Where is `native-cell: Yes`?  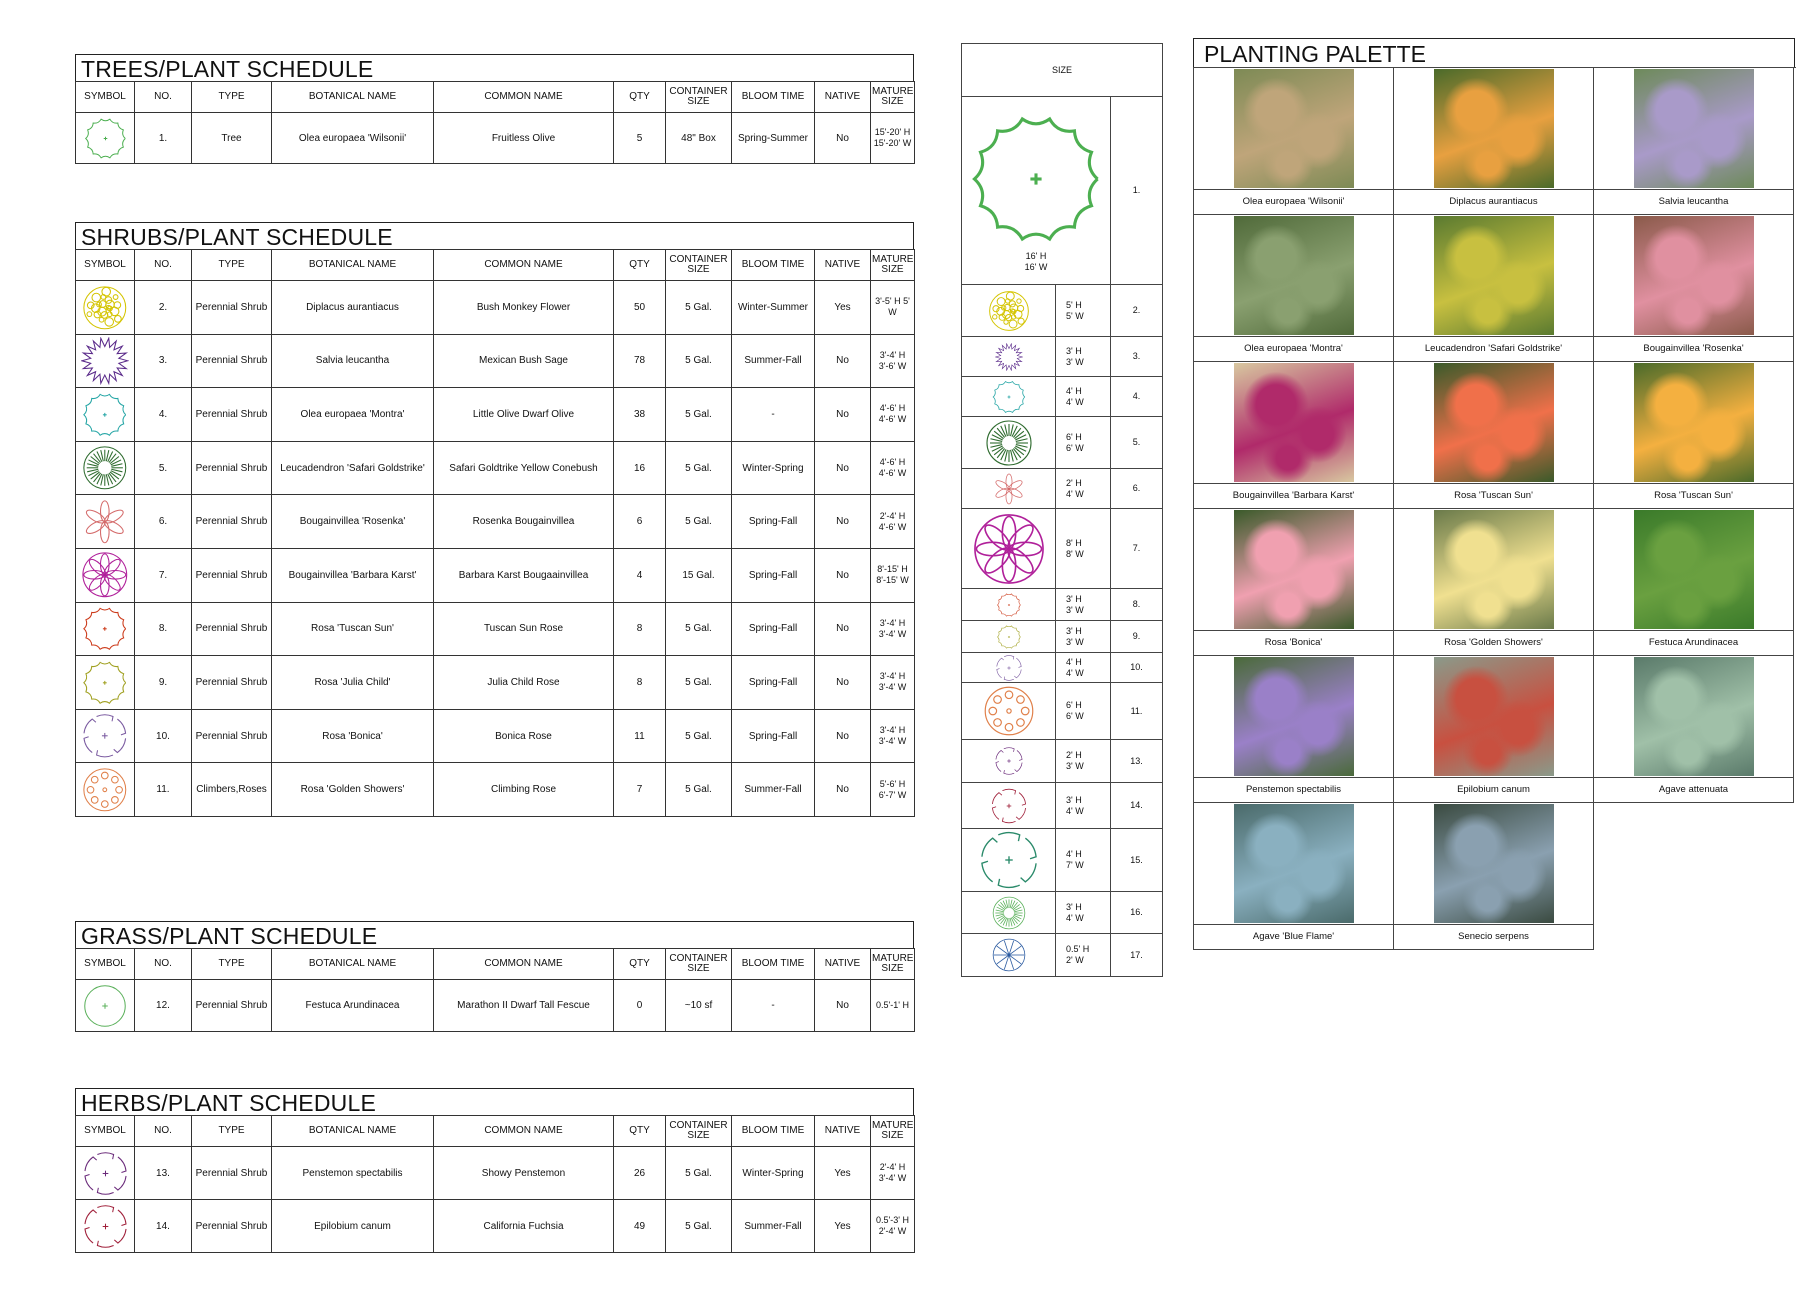 native-cell: Yes is located at coordinates (842, 307).